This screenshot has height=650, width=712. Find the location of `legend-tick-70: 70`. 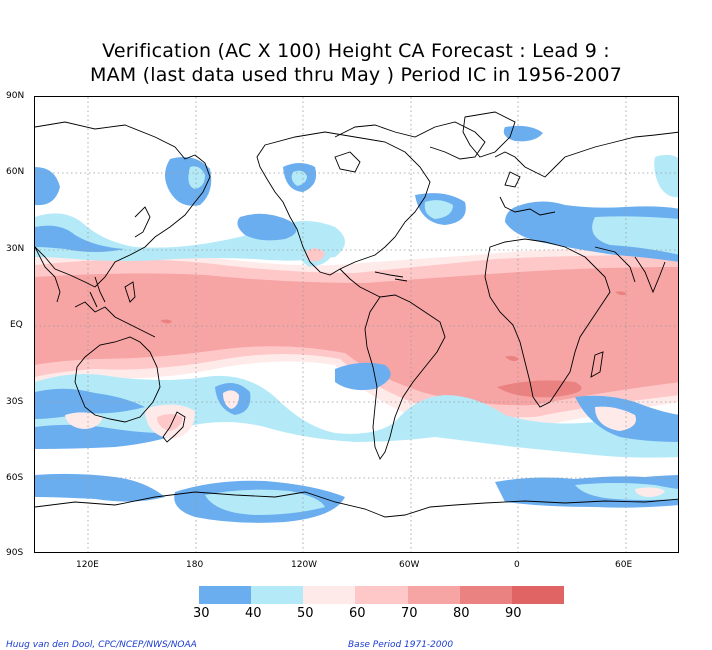

legend-tick-70: 70 is located at coordinates (409, 613).